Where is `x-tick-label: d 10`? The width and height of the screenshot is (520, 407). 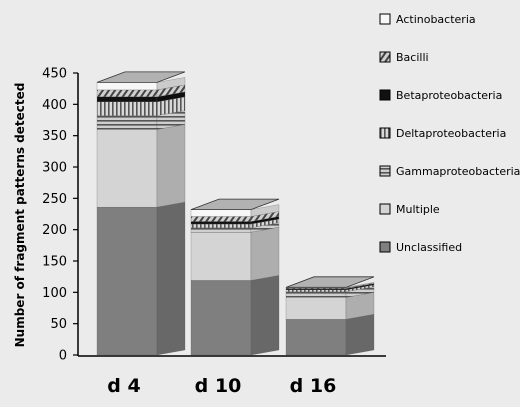 x-tick-label: d 10 is located at coordinates (218, 386).